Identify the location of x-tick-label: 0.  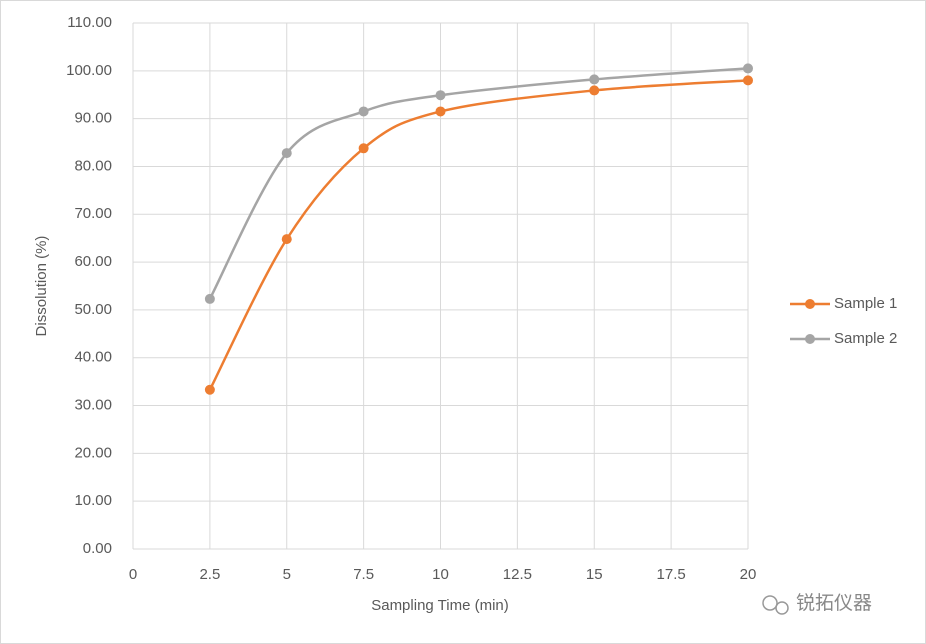
(133, 574).